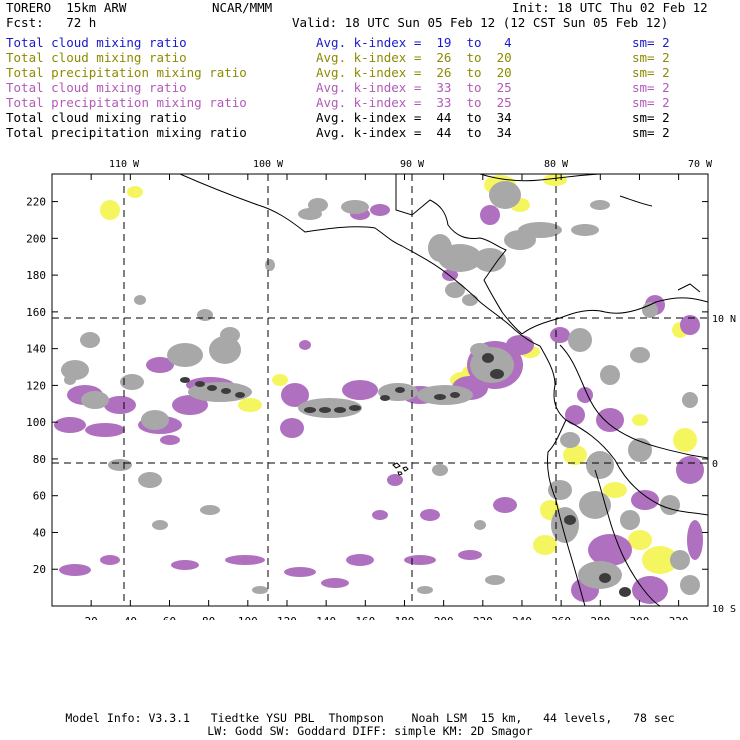 Image resolution: width=740 pixels, height=740 pixels. I want to click on y-tick-label: 160, so click(36, 312).